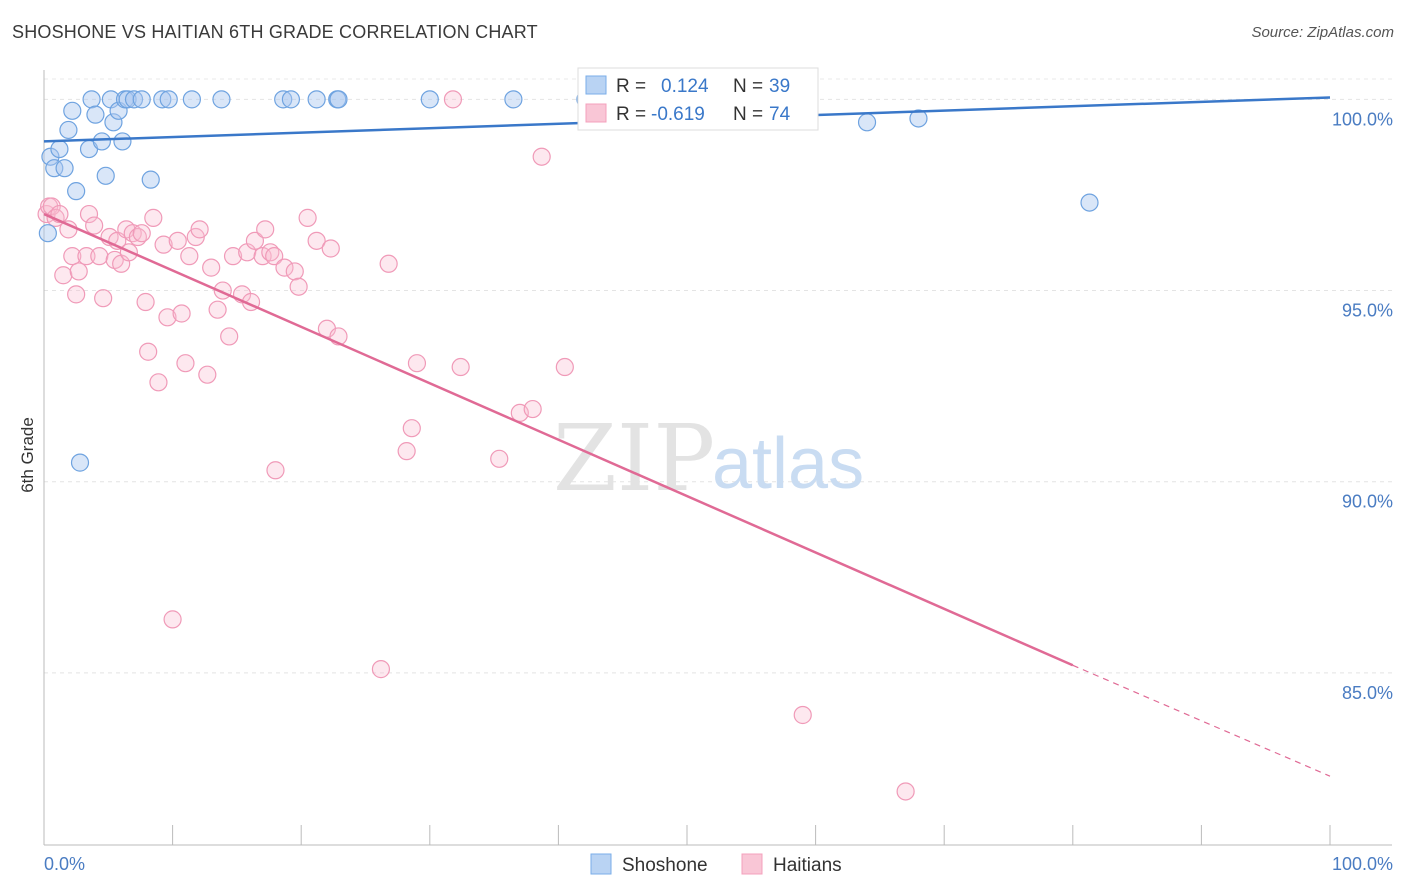 Image resolution: width=1406 pixels, height=892 pixels. I want to click on y-tick-label-1: 95.0%, so click(1367, 311).